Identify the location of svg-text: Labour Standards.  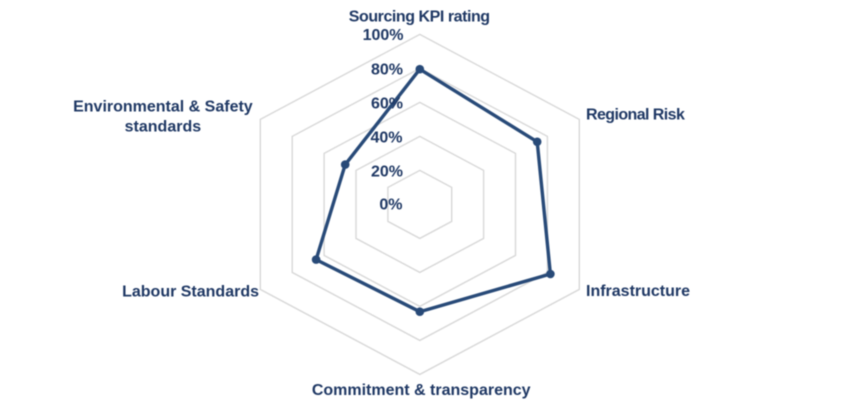
(190, 292).